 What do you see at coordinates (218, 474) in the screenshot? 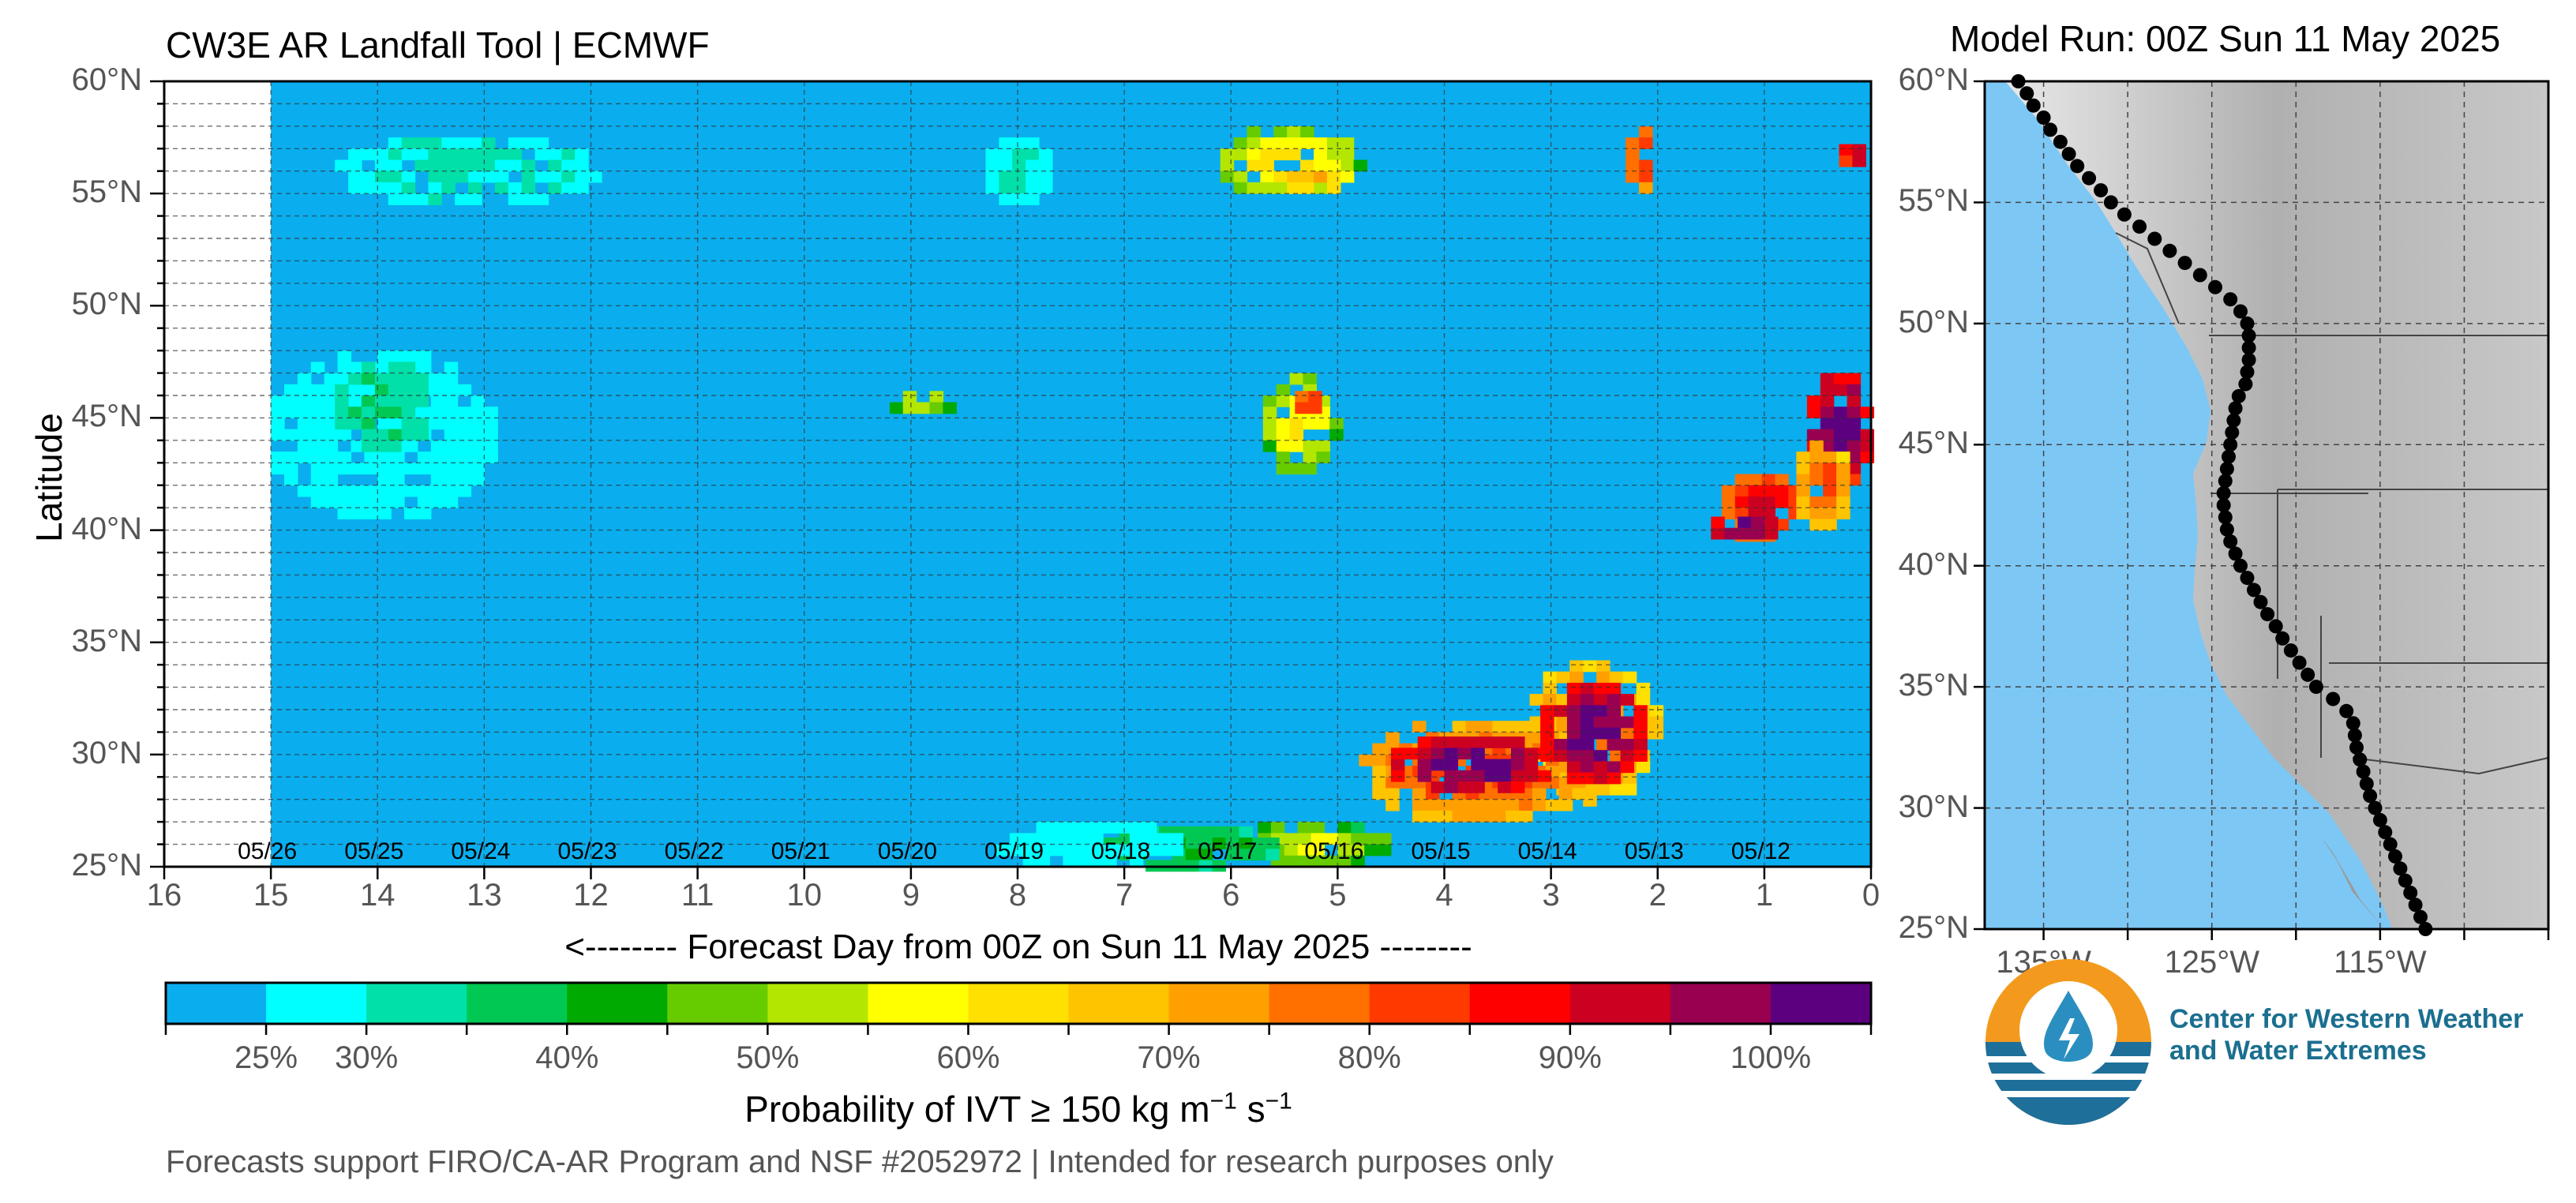
I see `no-data-region` at bounding box center [218, 474].